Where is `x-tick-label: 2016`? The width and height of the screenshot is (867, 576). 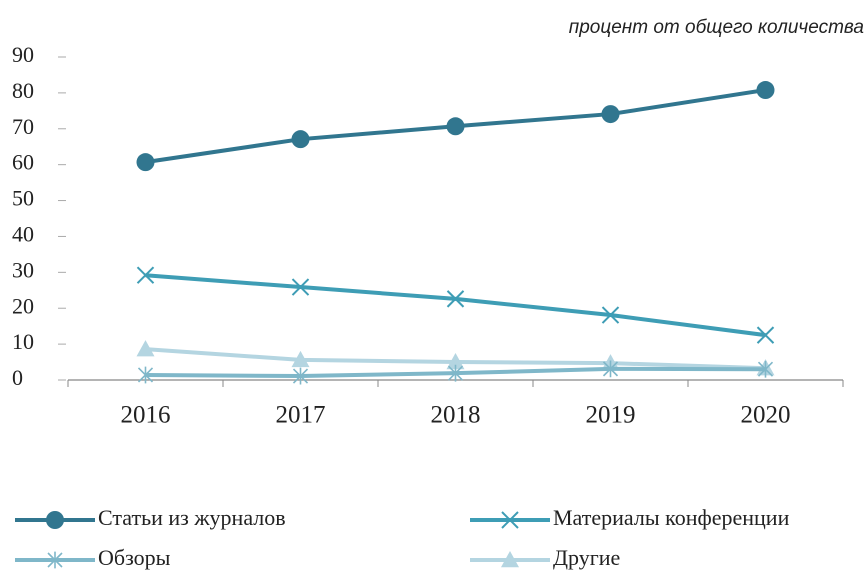
x-tick-label: 2016 is located at coordinates (146, 415).